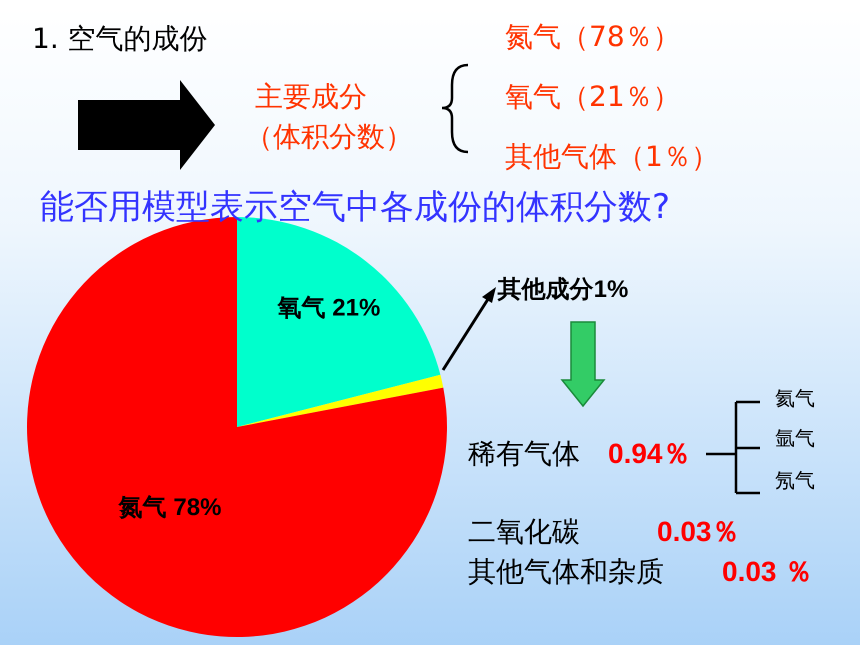 Image resolution: width=860 pixels, height=645 pixels. What do you see at coordinates (340, 400) in the screenshot?
I see `pie-slice` at bounding box center [340, 400].